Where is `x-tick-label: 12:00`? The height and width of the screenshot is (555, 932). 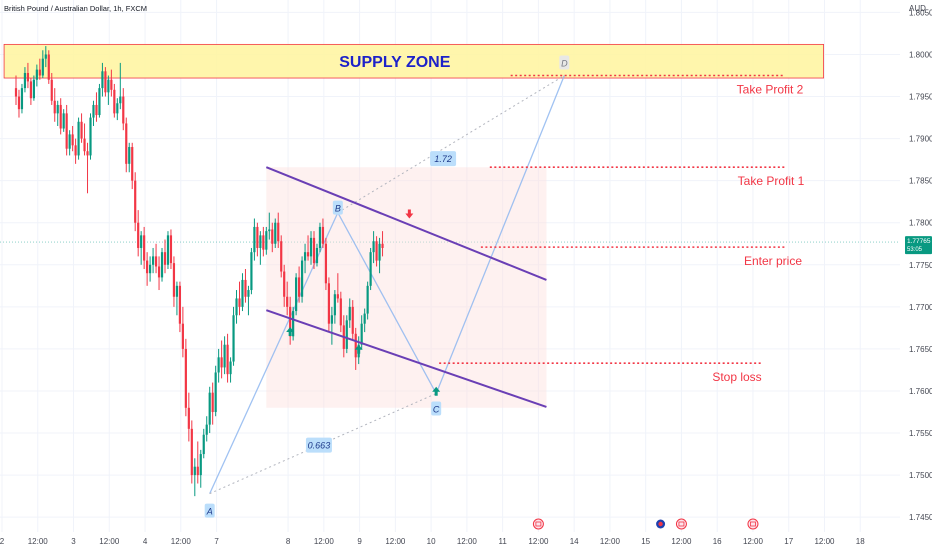 x-tick-label: 12:00 is located at coordinates (109, 541).